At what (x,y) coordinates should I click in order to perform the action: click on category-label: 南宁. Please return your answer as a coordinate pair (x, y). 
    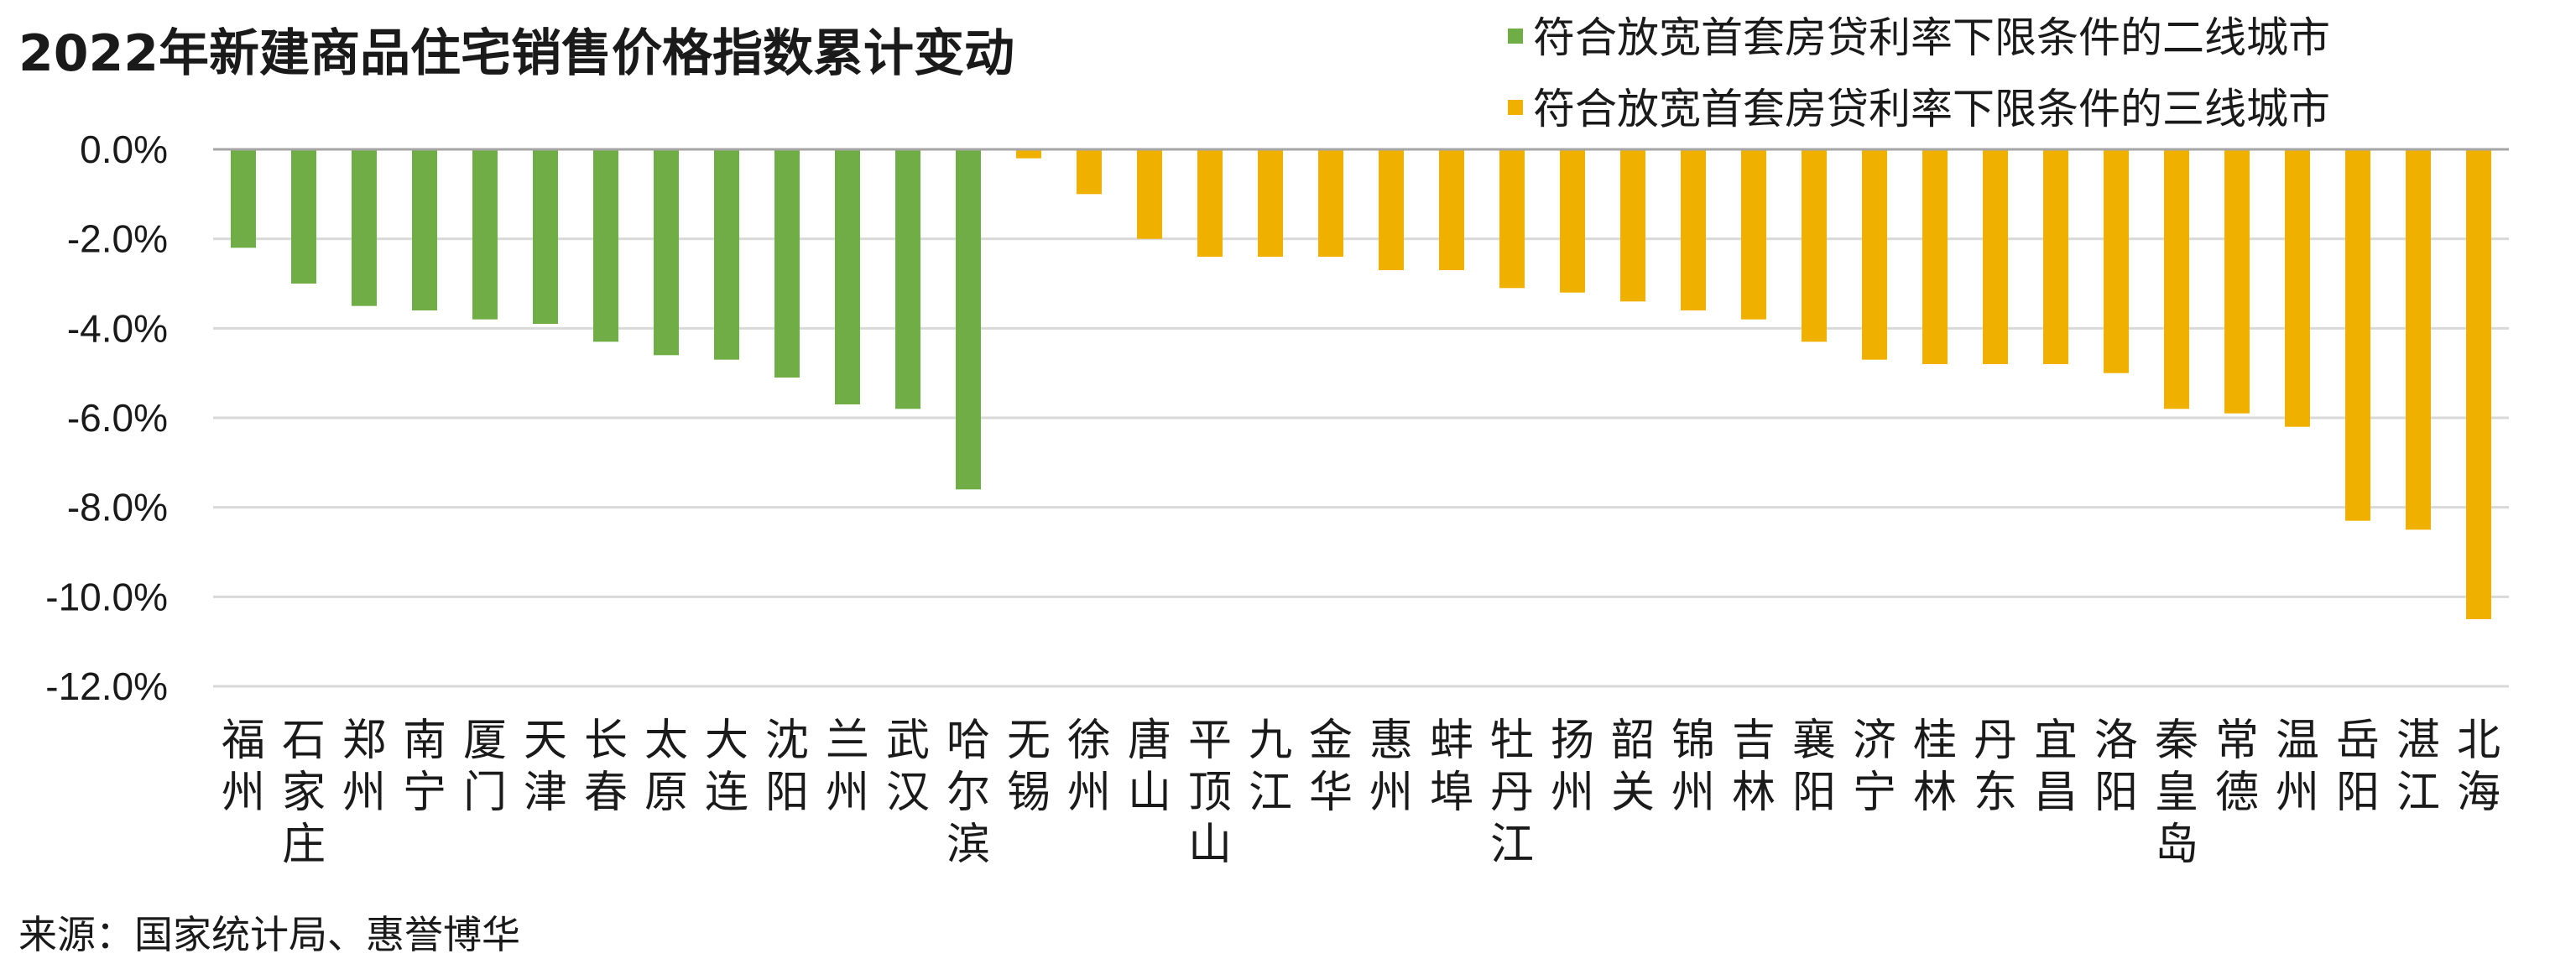
    Looking at the image, I should click on (424, 767).